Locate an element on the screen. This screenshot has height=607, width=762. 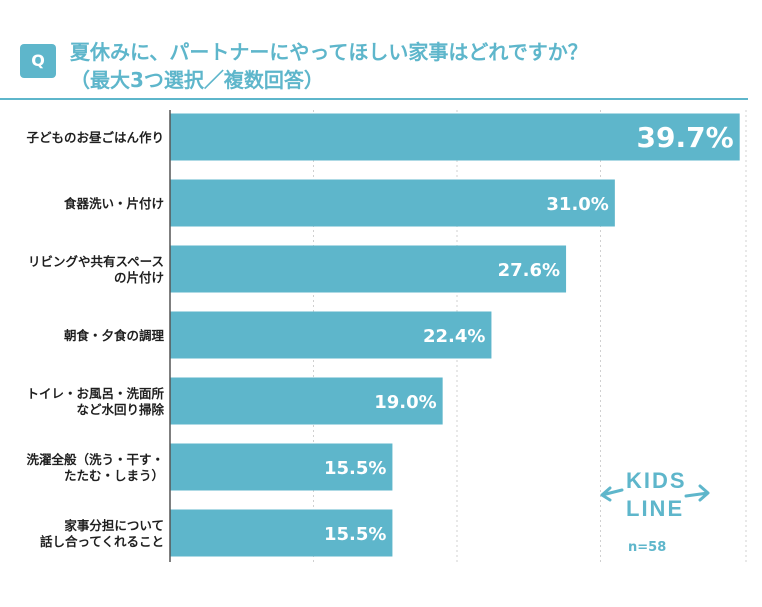
value-label-2: 31.0% is located at coordinates (577, 204).